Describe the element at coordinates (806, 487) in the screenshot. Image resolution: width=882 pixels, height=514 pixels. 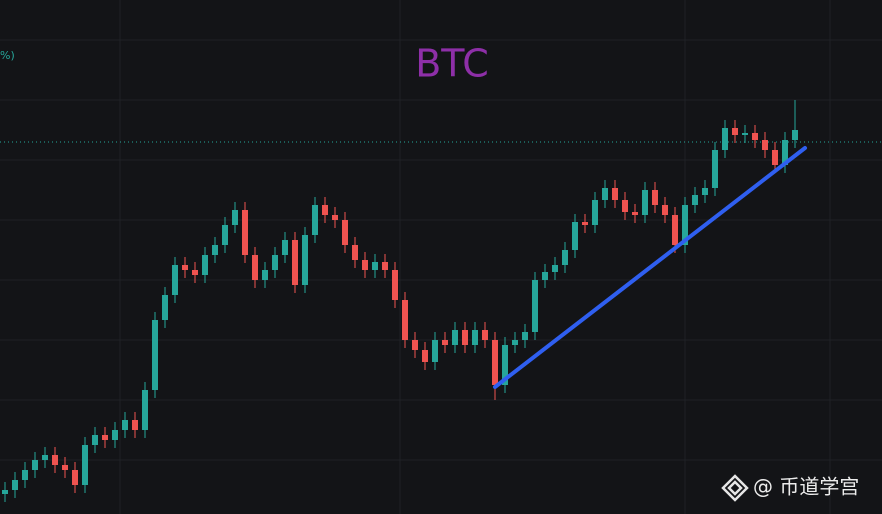
I see `watermark: @ 币道学宫` at that location.